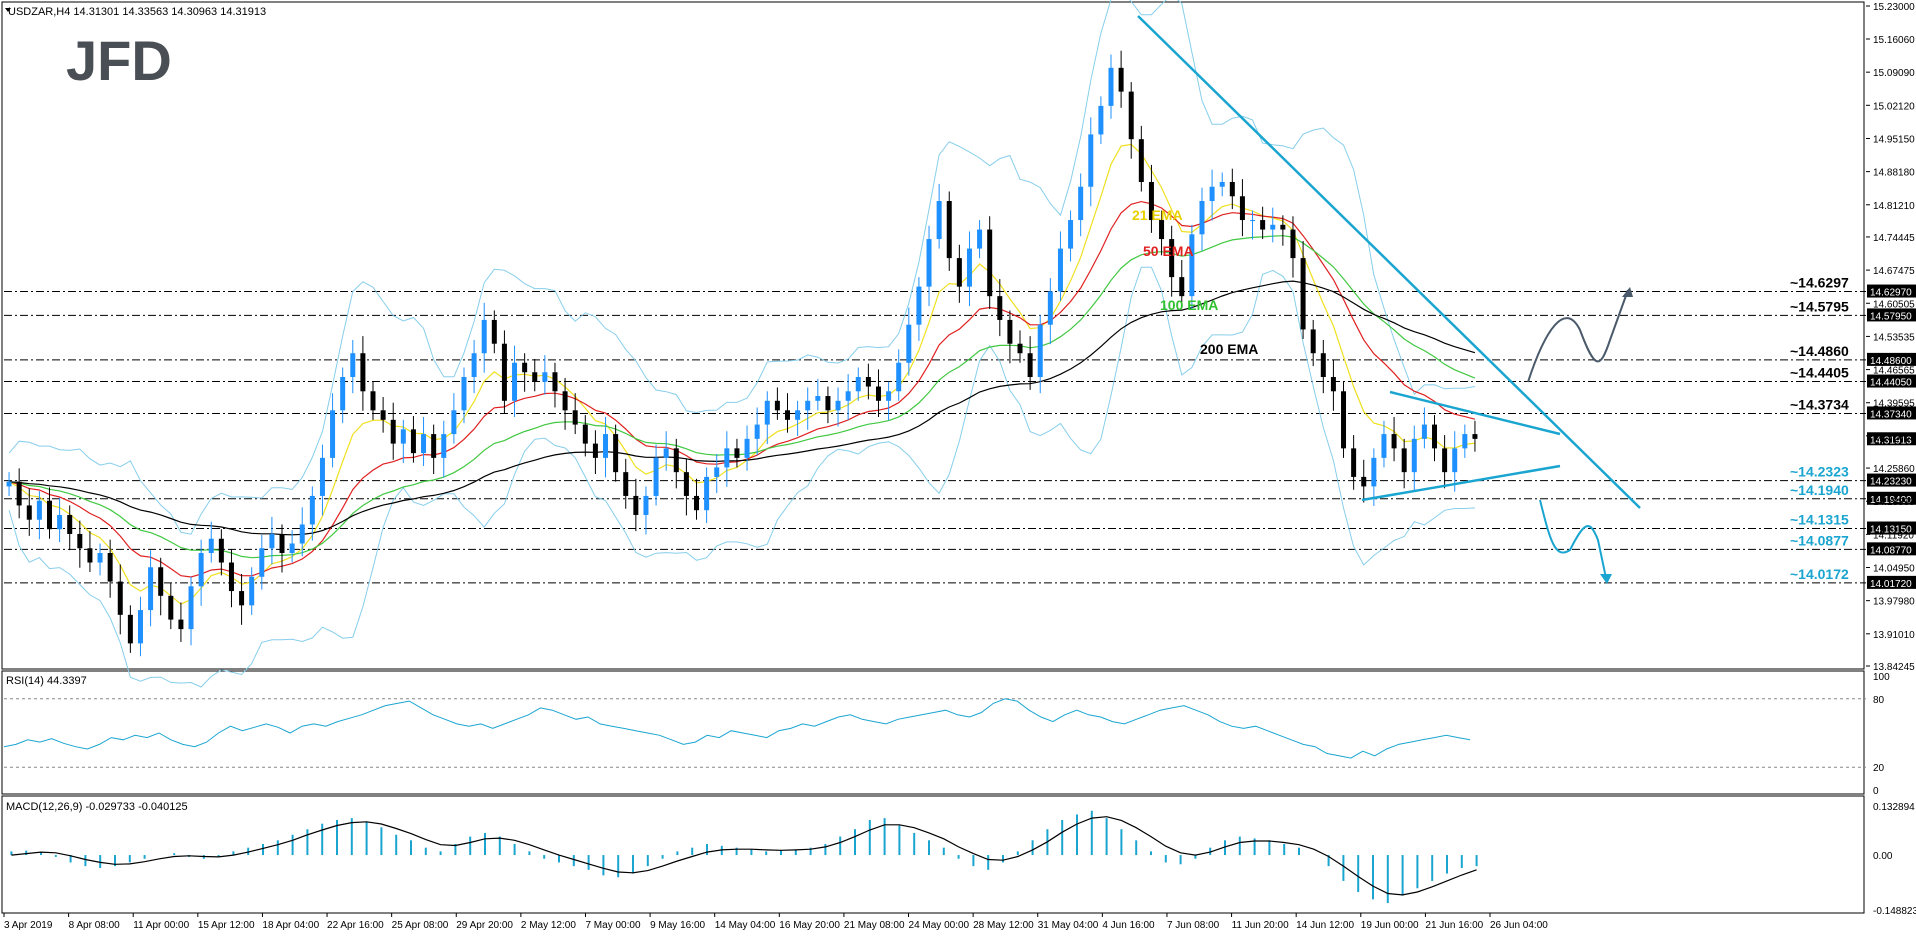 Image resolution: width=1916 pixels, height=936 pixels. Describe the element at coordinates (1894, 106) in the screenshot. I see `y-axis-tick-label: 15.02120` at that location.